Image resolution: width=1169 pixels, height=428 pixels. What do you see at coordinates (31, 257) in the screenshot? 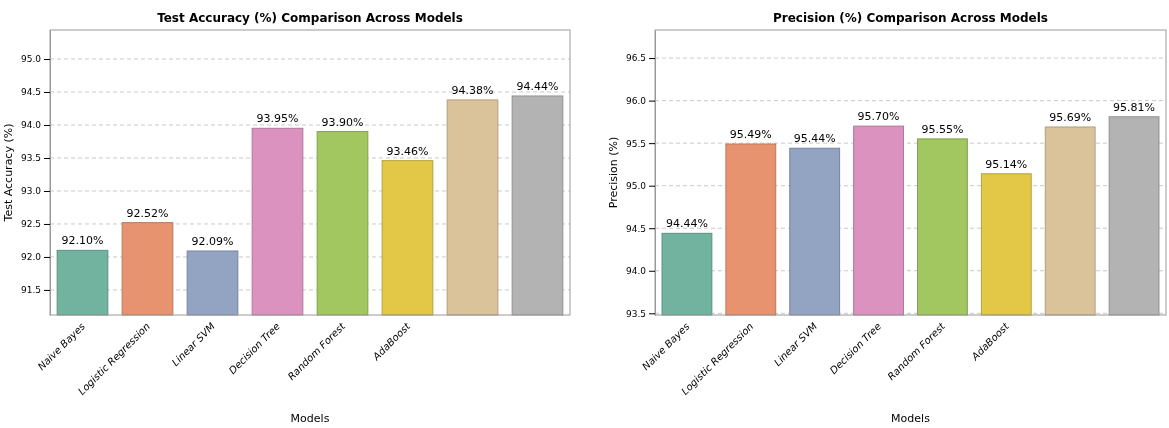
I see `y-tick-label: 92.0` at bounding box center [31, 257].